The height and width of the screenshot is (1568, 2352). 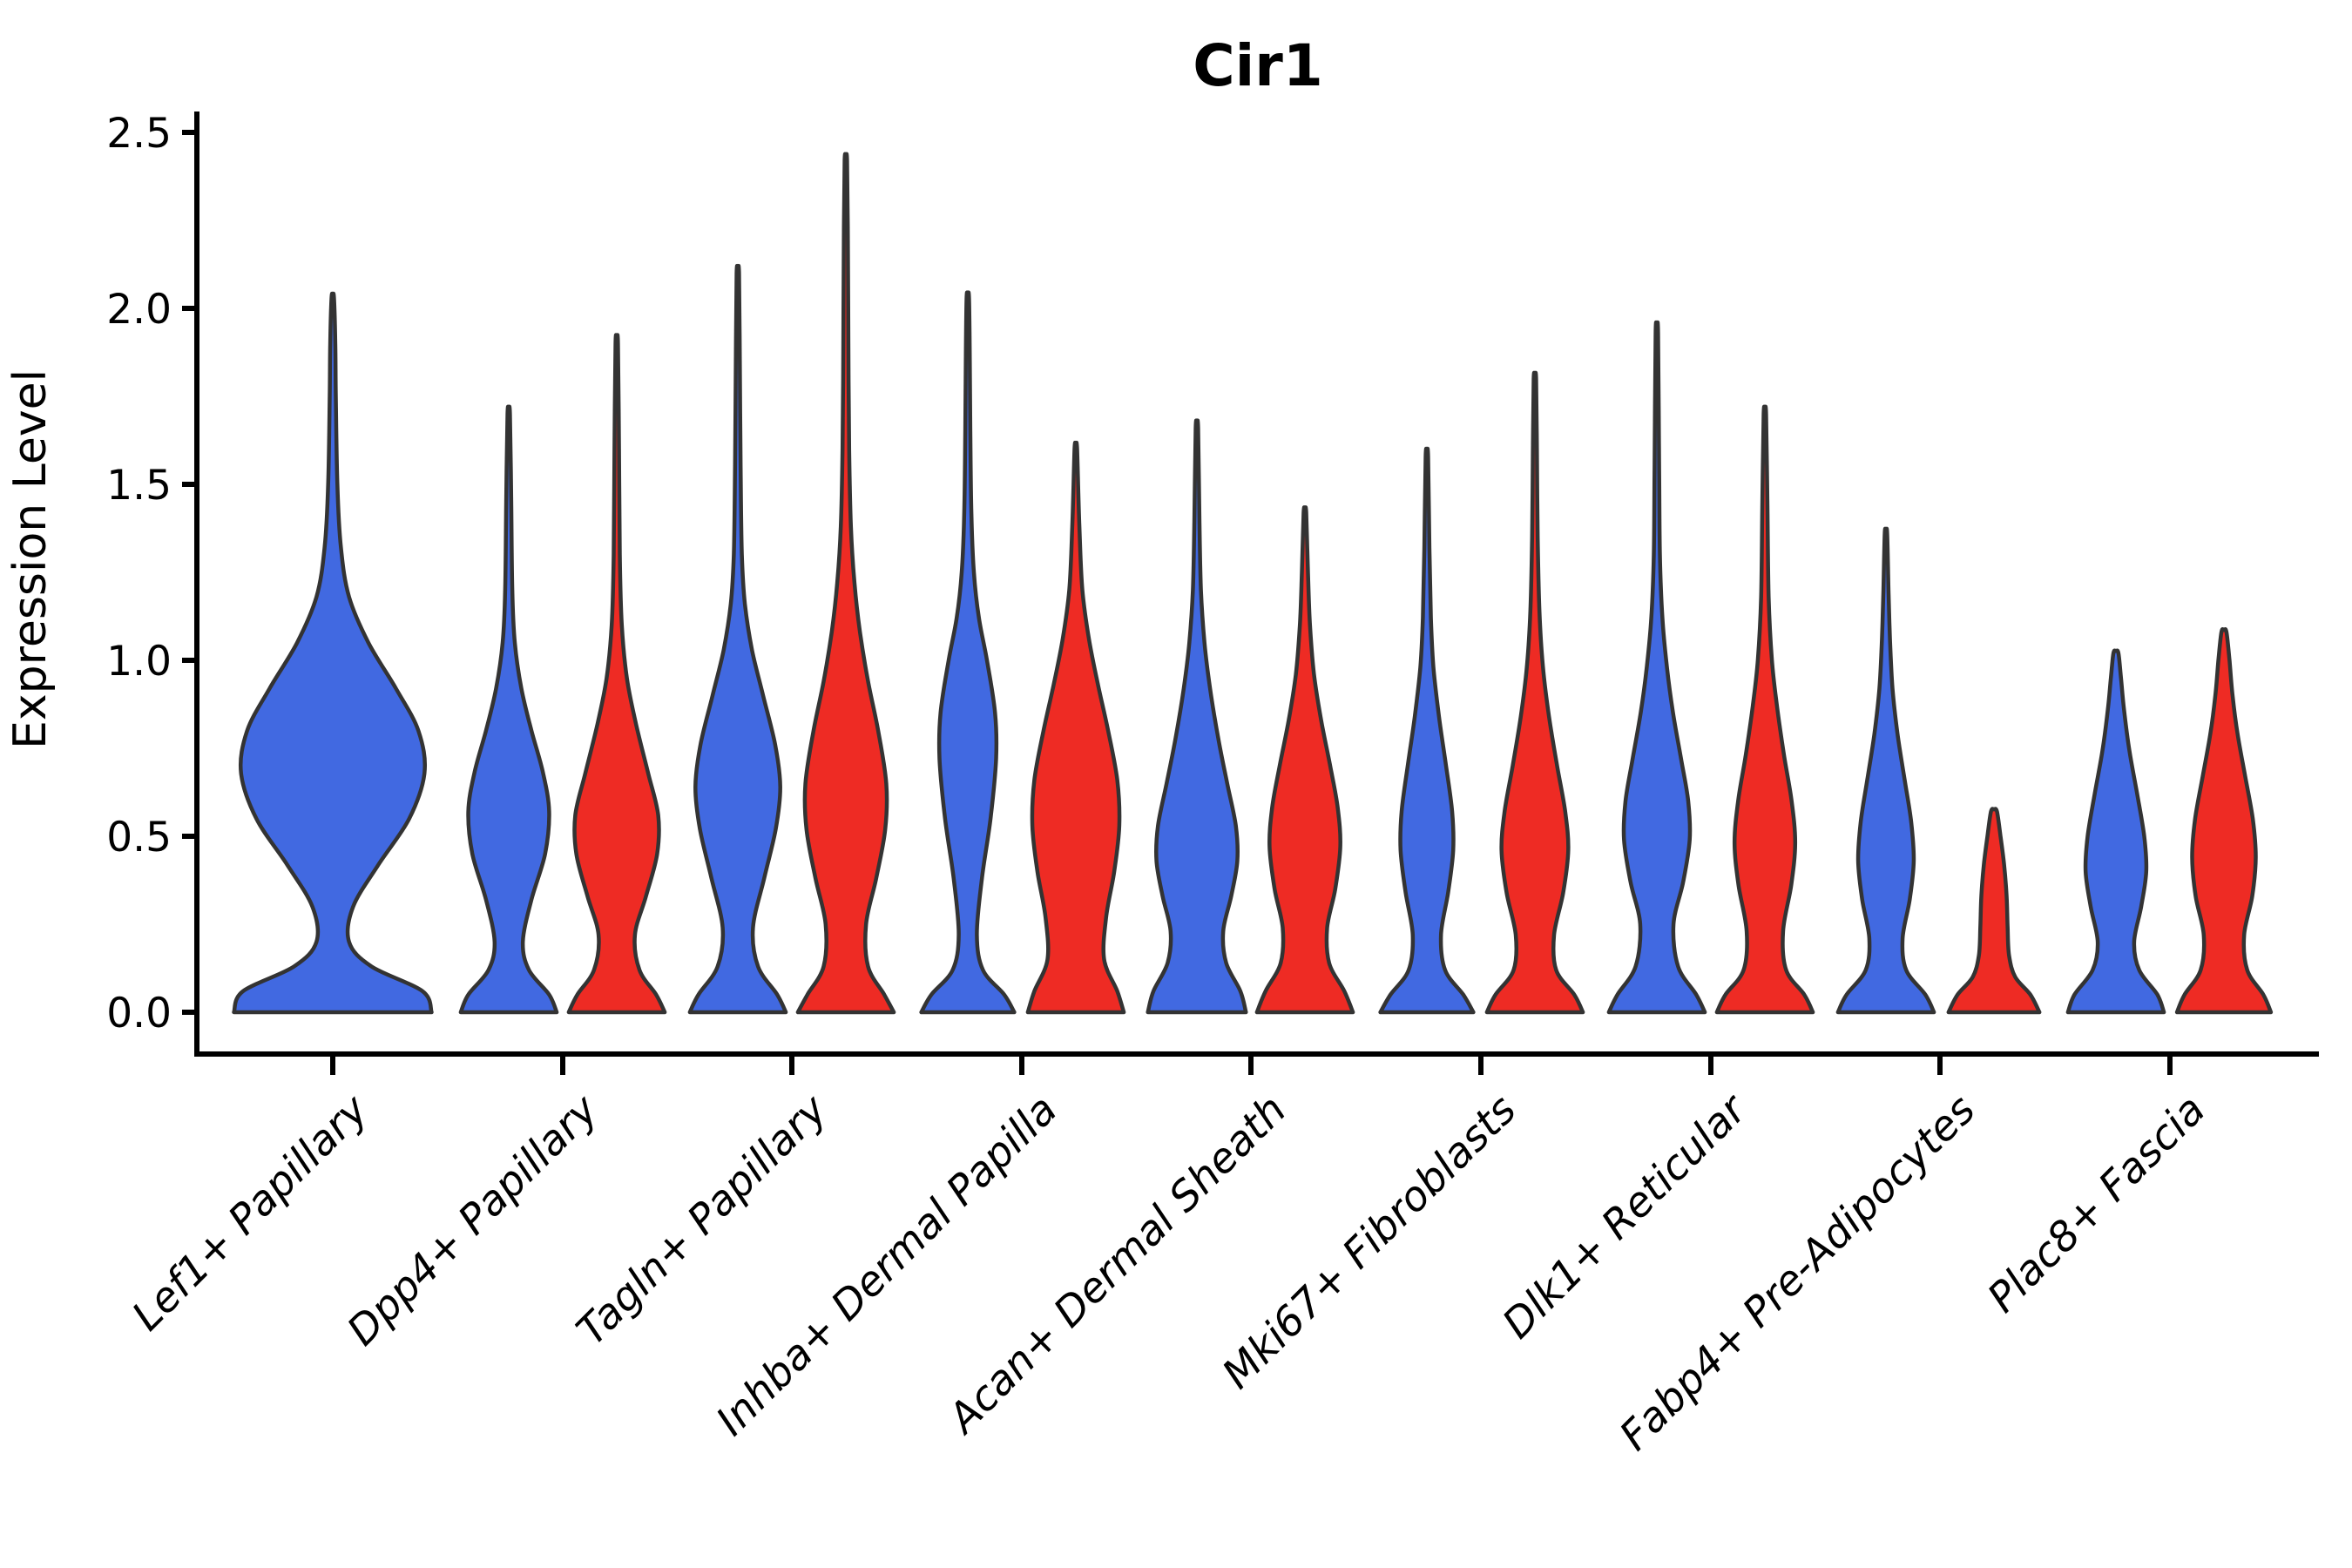 I want to click on violin-tagln-papillary-red, so click(x=845, y=583).